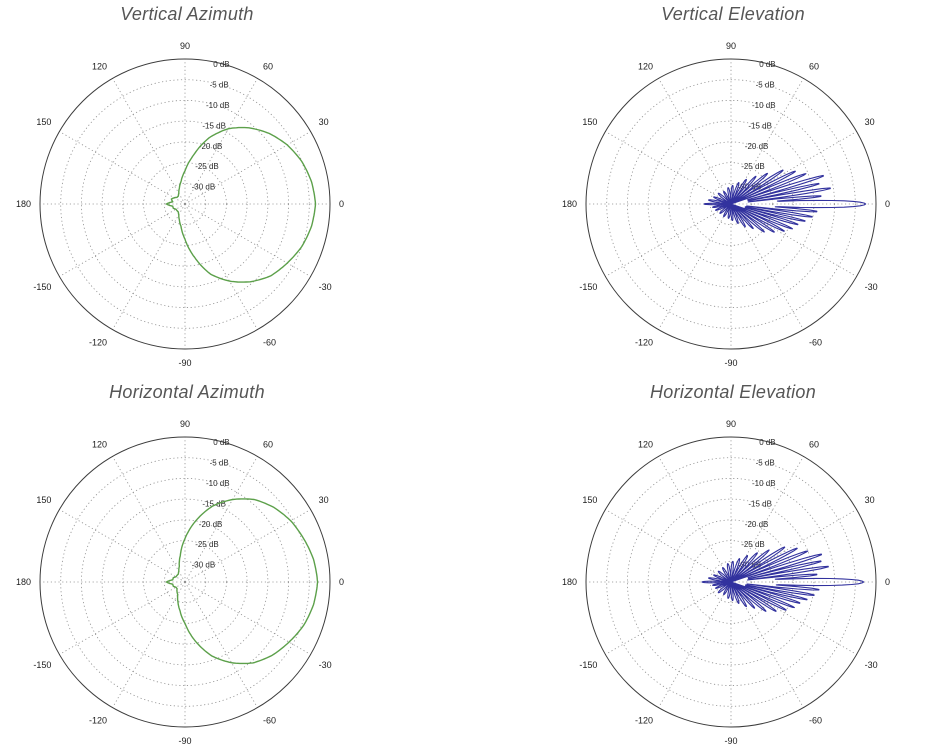 The height and width of the screenshot is (756, 936). I want to click on chart-title-vertical-azimuth: Vertical Azimuth, so click(187, 14).